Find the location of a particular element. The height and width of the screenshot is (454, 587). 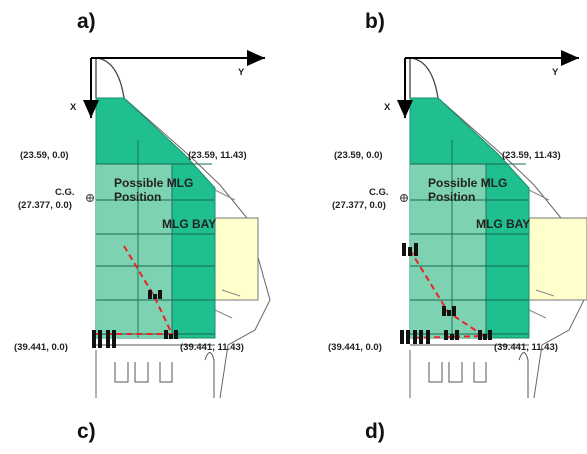

panel-a-cg-label: C.G. is located at coordinates (65, 192).